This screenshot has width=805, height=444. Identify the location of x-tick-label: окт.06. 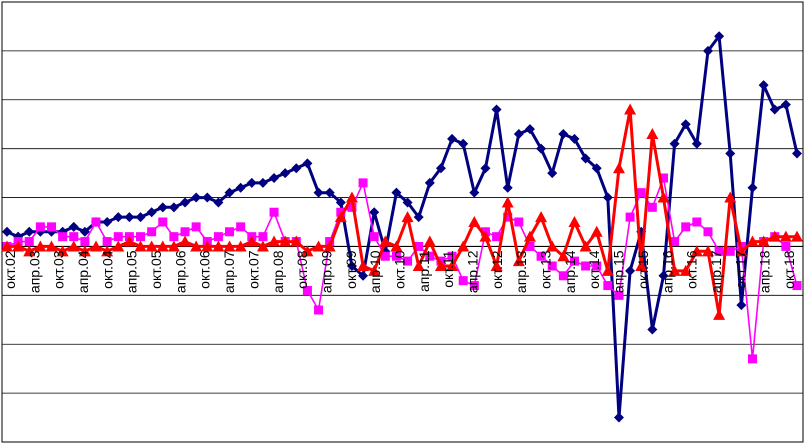
(205, 269).